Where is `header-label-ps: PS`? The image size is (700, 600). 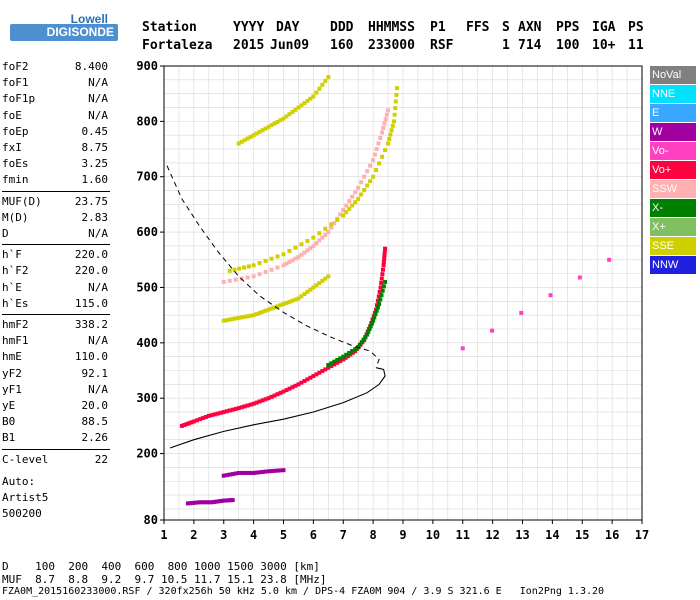
header-label-ps: PS is located at coordinates (636, 27).